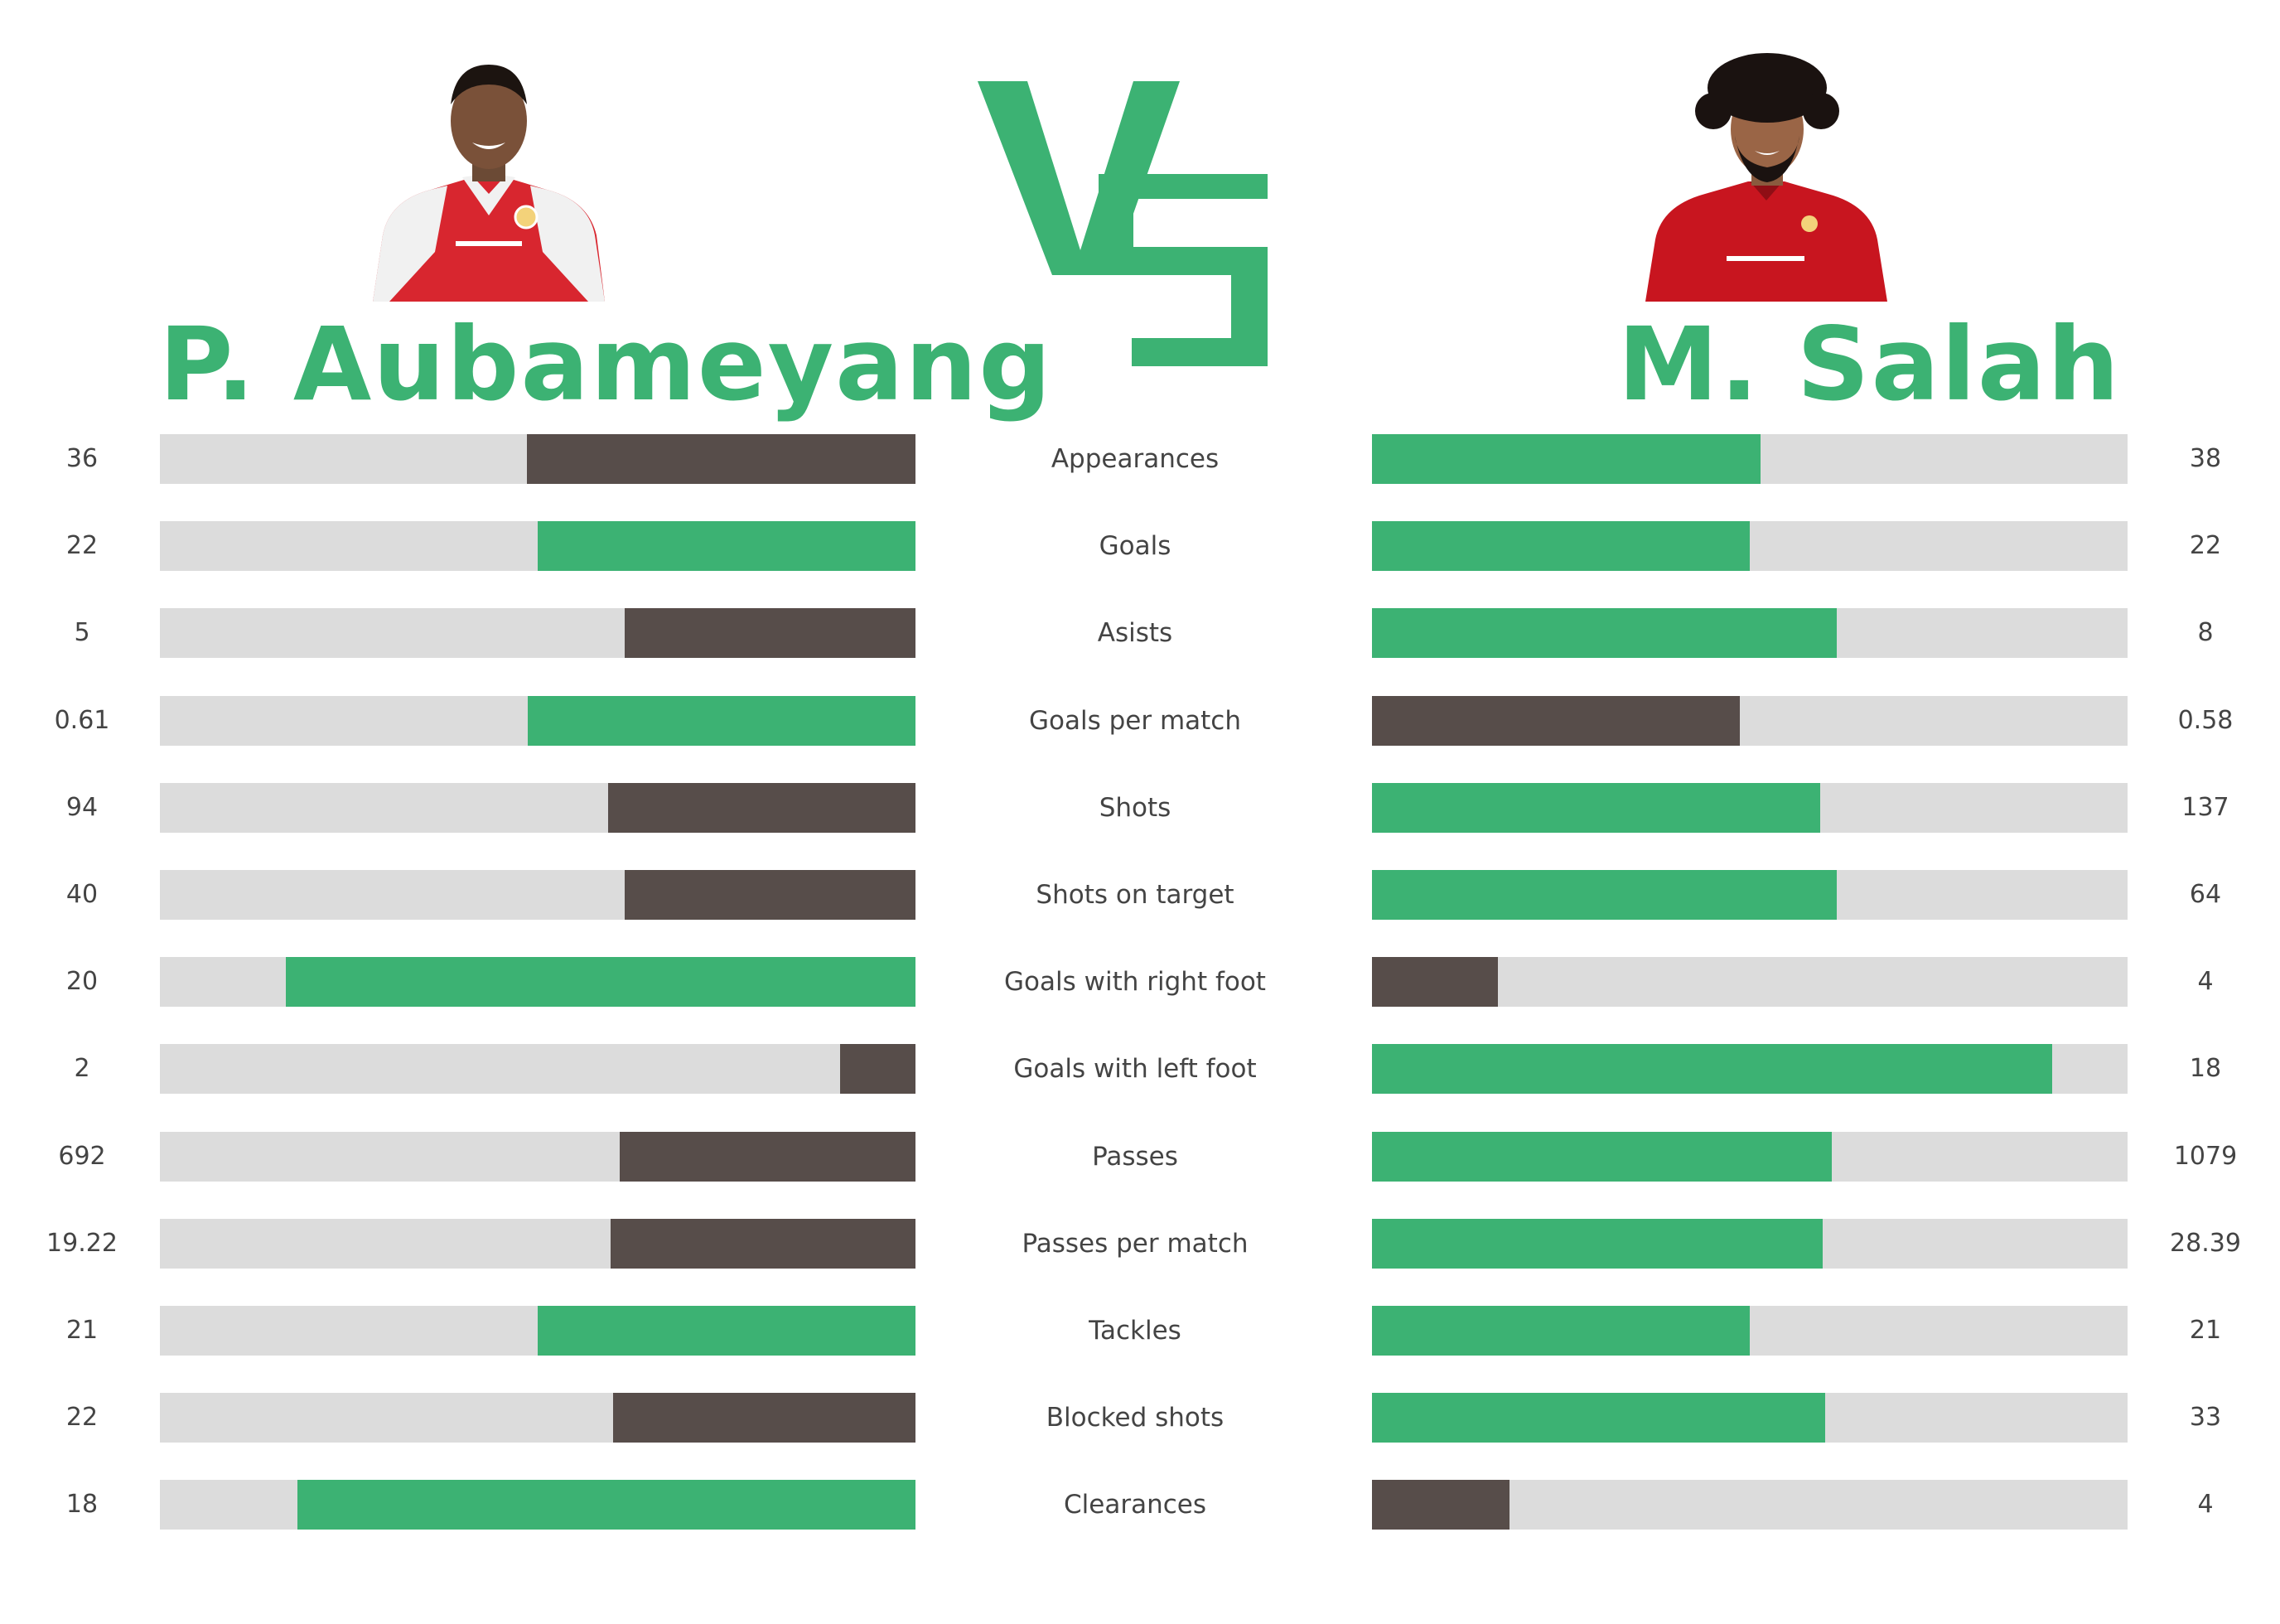  Describe the element at coordinates (1135, 633) in the screenshot. I see `stat-category-label: Asists` at that location.